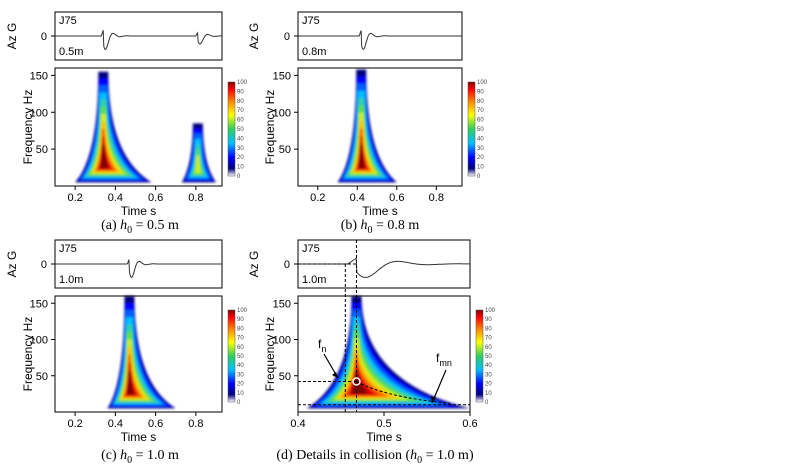  What do you see at coordinates (380, 227) in the screenshot?
I see `panel-caption: (b) h0 = 0.8 m` at bounding box center [380, 227].